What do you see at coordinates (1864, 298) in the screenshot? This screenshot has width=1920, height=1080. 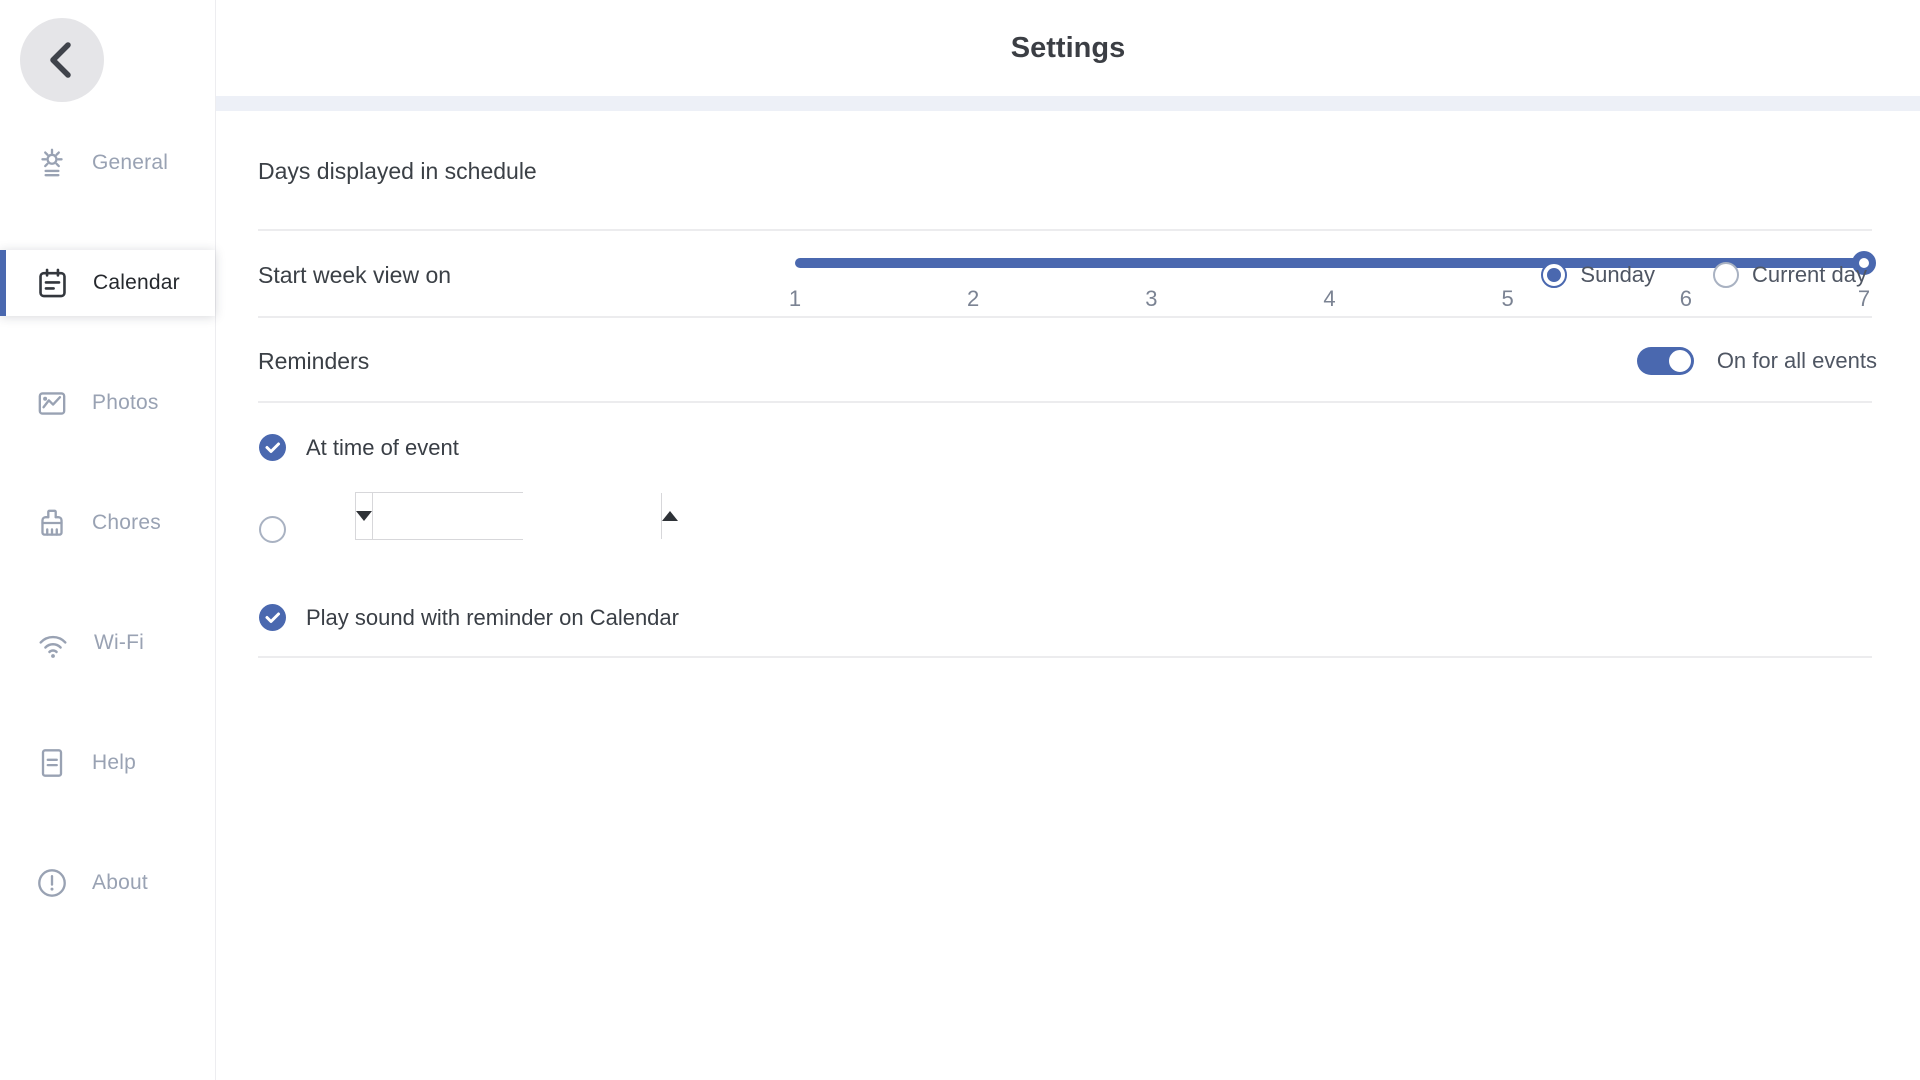 I see `slider-tick: 7` at bounding box center [1864, 298].